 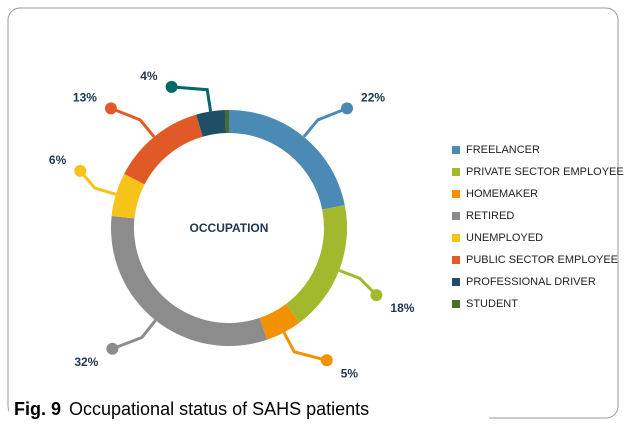 What do you see at coordinates (58, 160) in the screenshot?
I see `data-label: 6%` at bounding box center [58, 160].